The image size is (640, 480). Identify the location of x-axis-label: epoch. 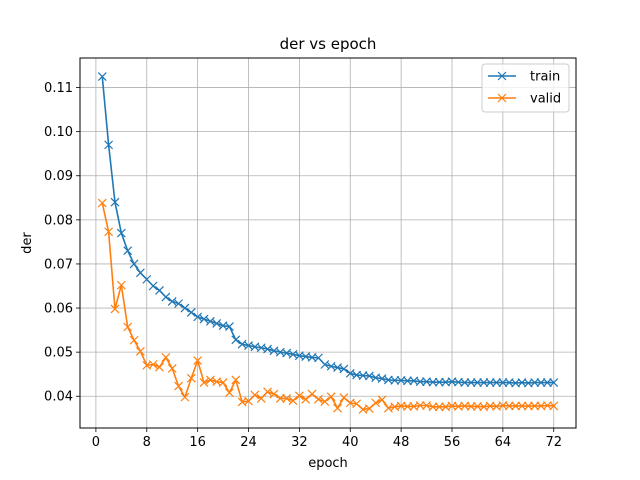
(328, 463).